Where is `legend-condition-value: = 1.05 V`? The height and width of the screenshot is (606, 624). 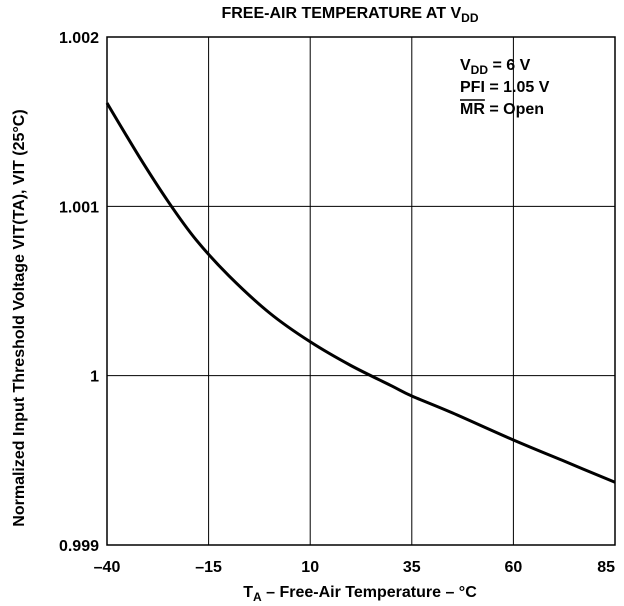
legend-condition-value: = 1.05 V is located at coordinates (517, 87).